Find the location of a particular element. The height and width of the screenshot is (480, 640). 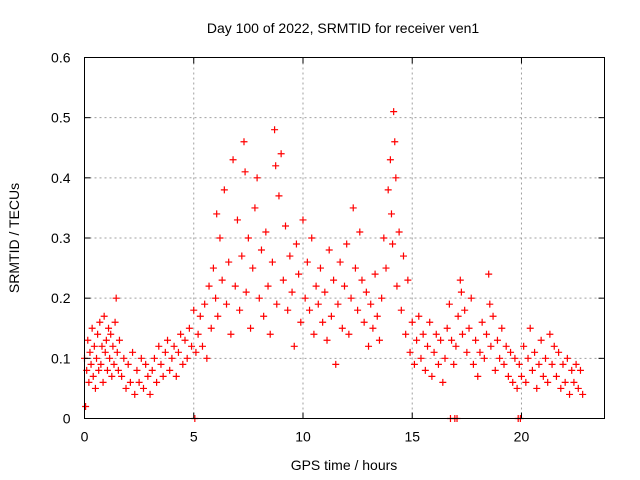

x-tick-label: 15 is located at coordinates (412, 437).